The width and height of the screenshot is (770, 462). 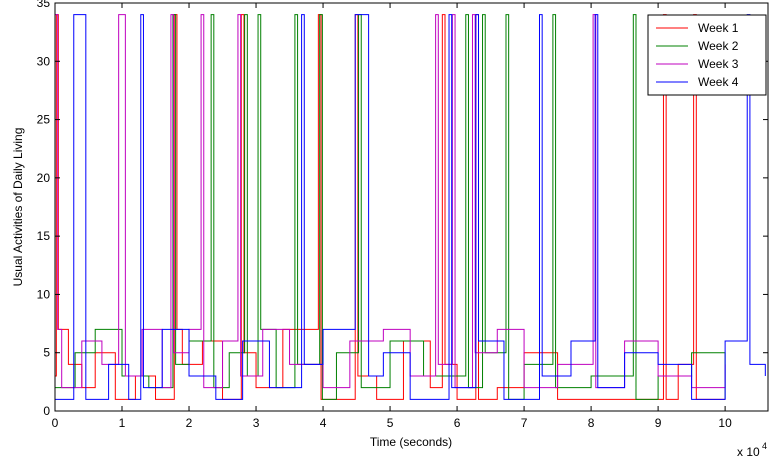 What do you see at coordinates (46, 353) in the screenshot?
I see `y-tick-label: 5` at bounding box center [46, 353].